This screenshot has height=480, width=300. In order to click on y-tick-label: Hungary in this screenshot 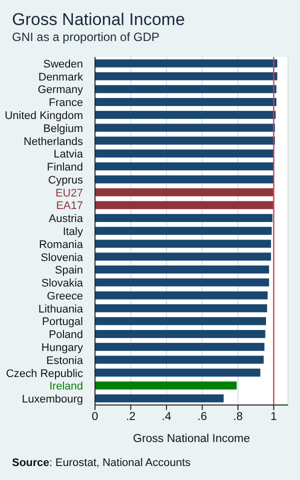, I will do `click(62, 348)`.